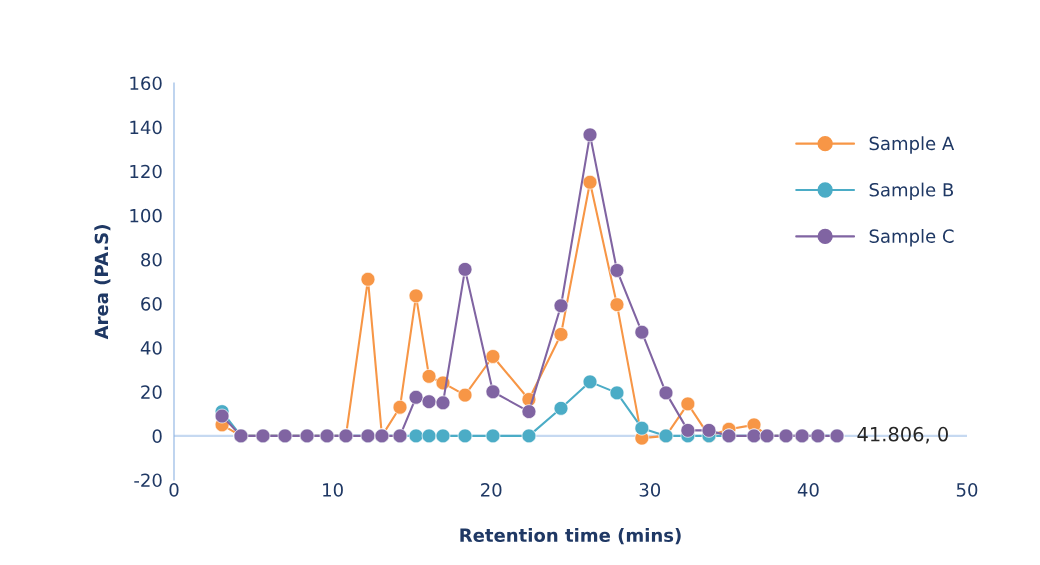  I want to click on y-axis-title: Area (PA.S), so click(102, 282).